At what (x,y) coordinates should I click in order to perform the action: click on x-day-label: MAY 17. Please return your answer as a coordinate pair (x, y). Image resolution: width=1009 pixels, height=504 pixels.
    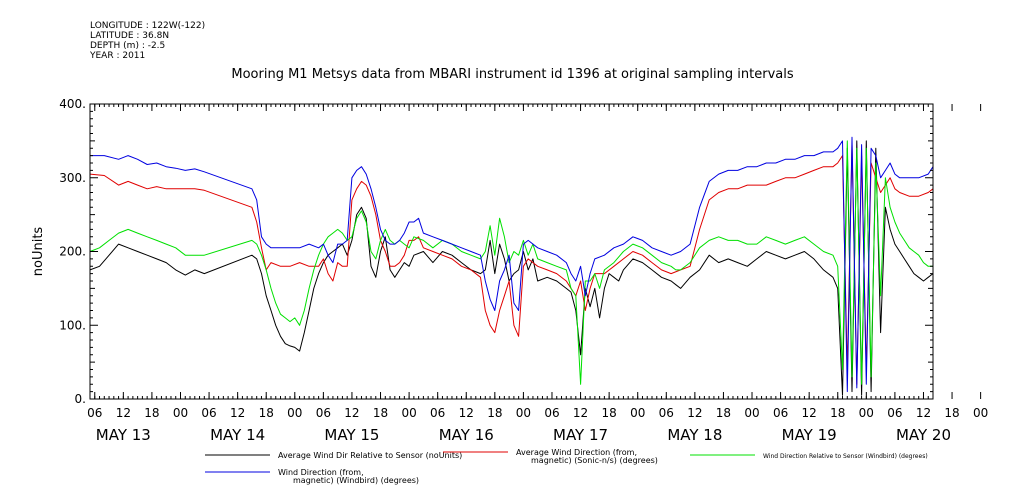
    Looking at the image, I should click on (580, 435).